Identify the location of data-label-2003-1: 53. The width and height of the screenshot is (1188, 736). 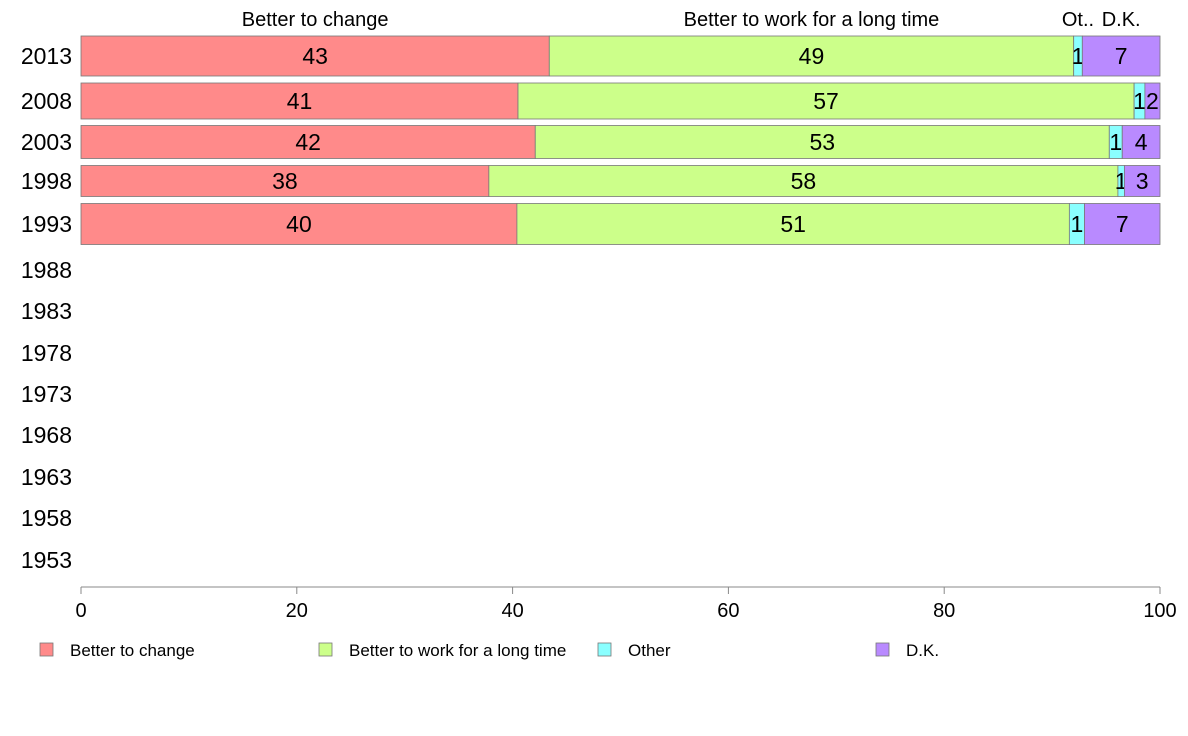
(822, 142).